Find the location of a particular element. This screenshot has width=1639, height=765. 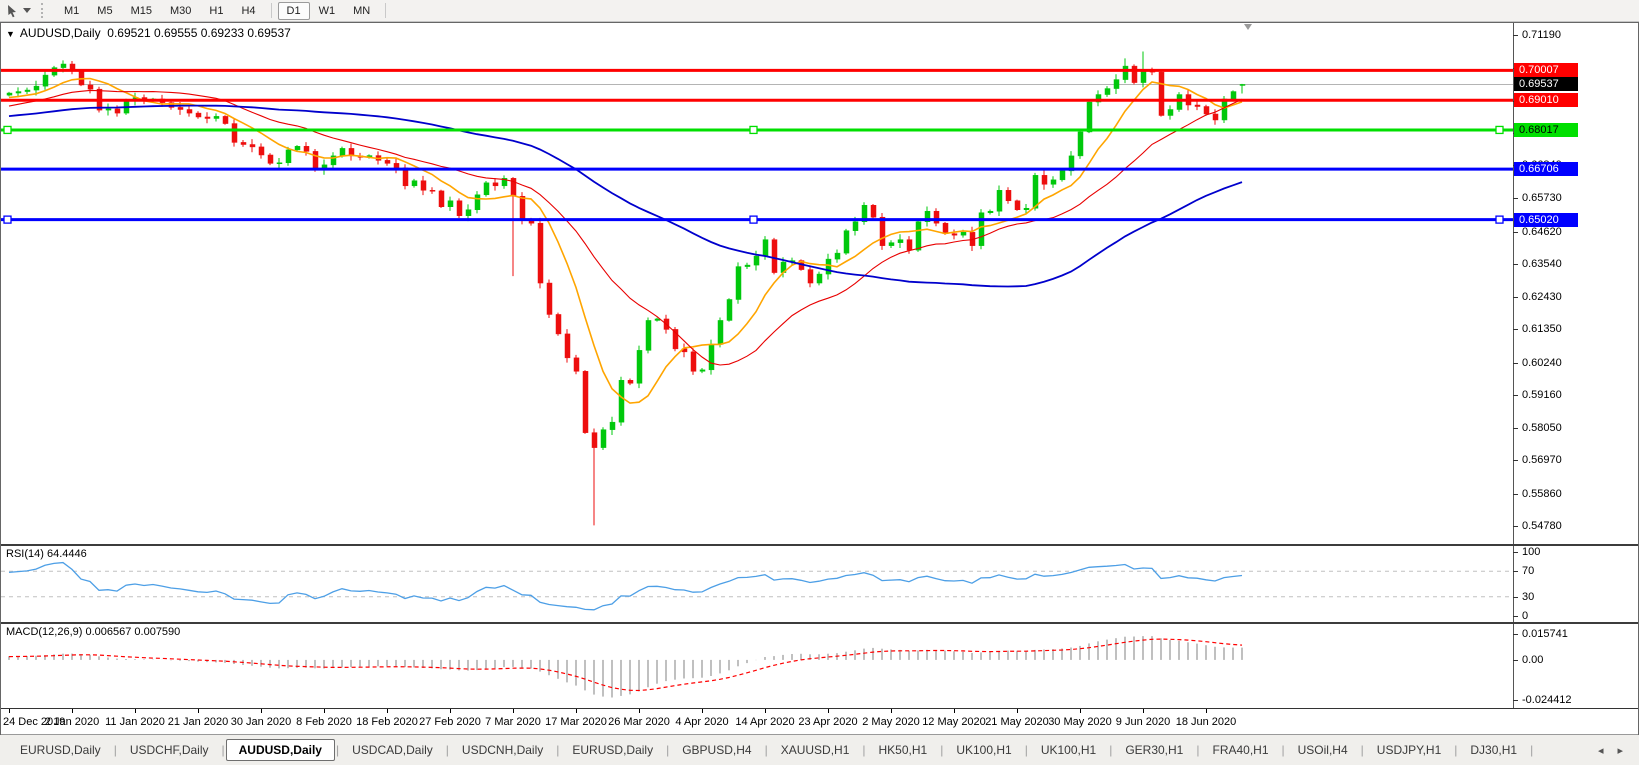

date-label: 30 May 2020 is located at coordinates (1080, 722).